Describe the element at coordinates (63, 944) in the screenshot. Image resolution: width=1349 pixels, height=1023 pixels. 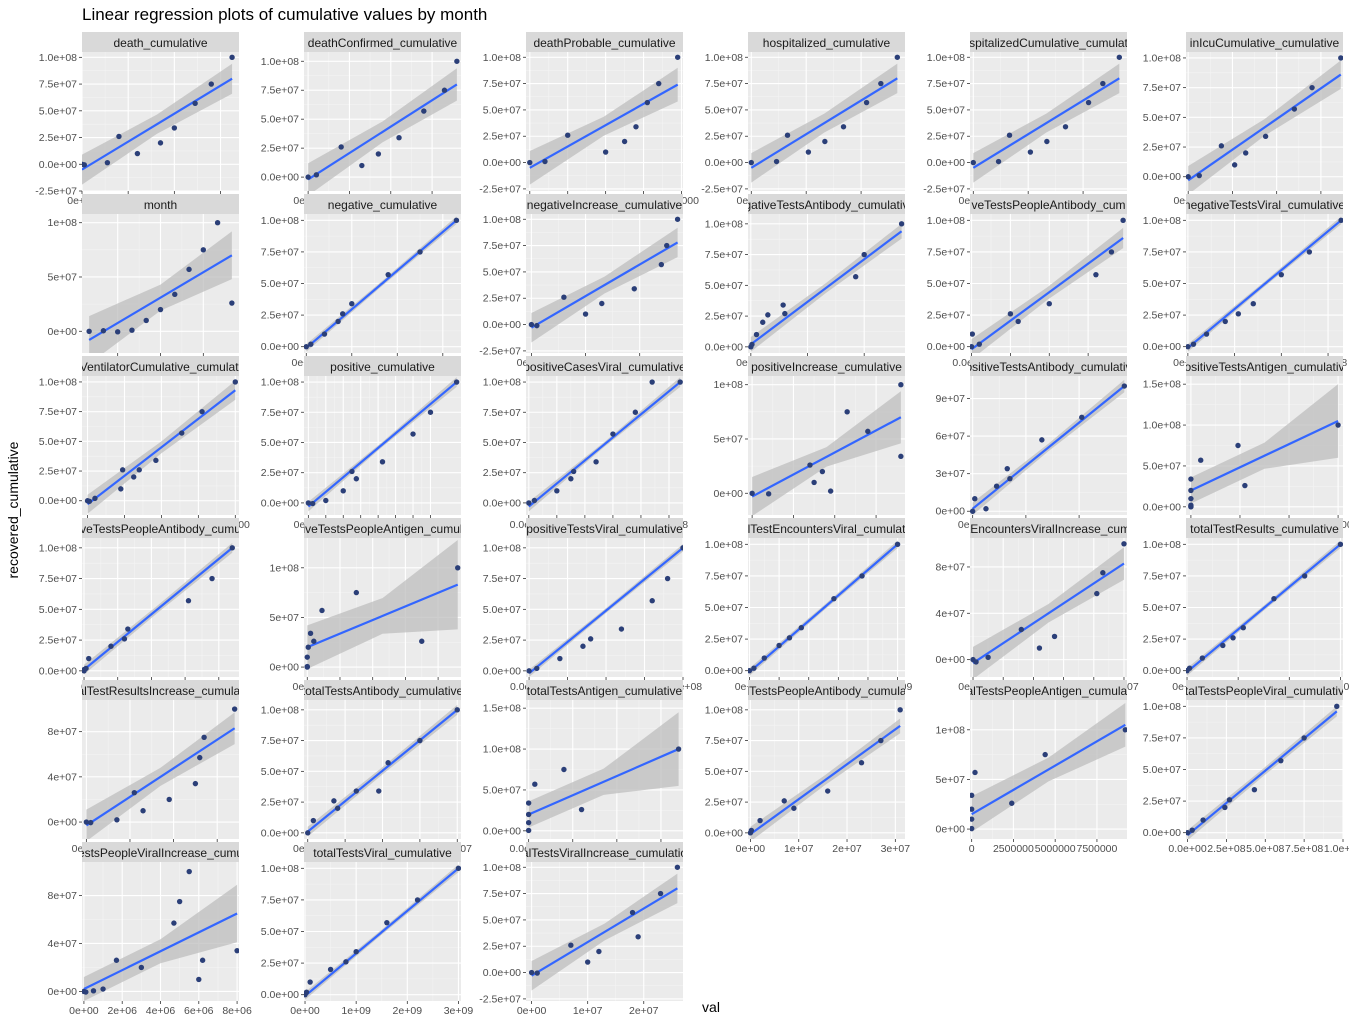
I see `y-tick-label: 4e+07` at that location.